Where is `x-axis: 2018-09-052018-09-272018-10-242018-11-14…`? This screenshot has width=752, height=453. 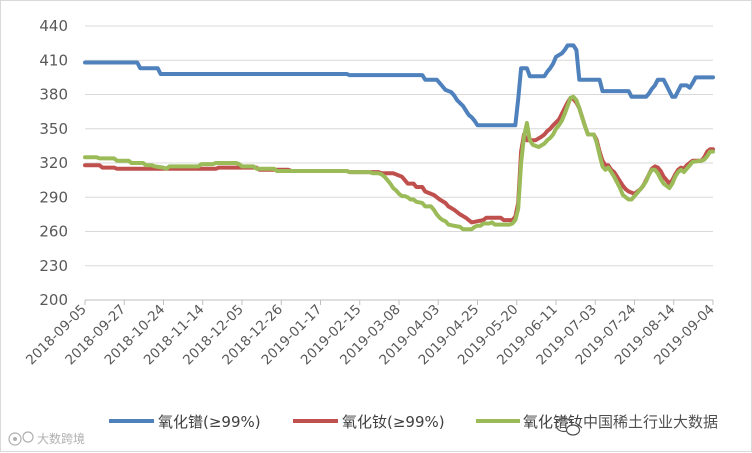 x-axis: 2018-09-052018-09-272018-10-242018-11-14… is located at coordinates (370, 333).